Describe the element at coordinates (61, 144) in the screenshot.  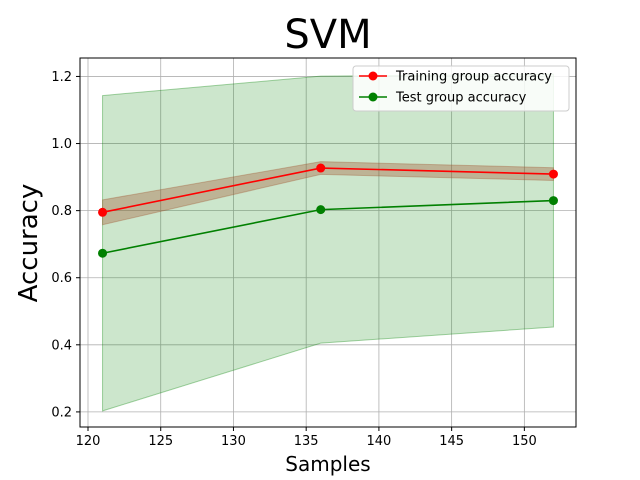
I see `y-tick-label: 1.0` at that location.